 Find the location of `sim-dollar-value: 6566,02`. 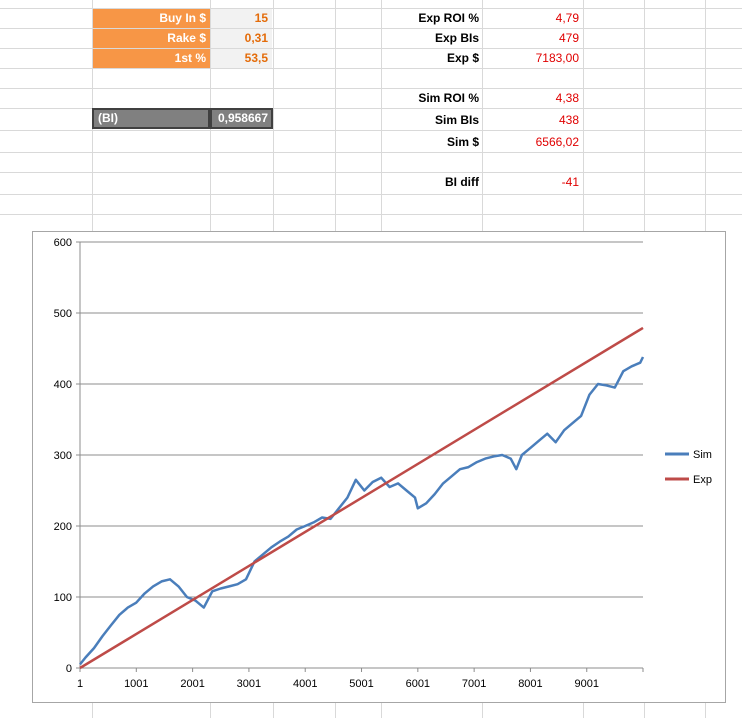

sim-dollar-value: 6566,02 is located at coordinates (557, 142).